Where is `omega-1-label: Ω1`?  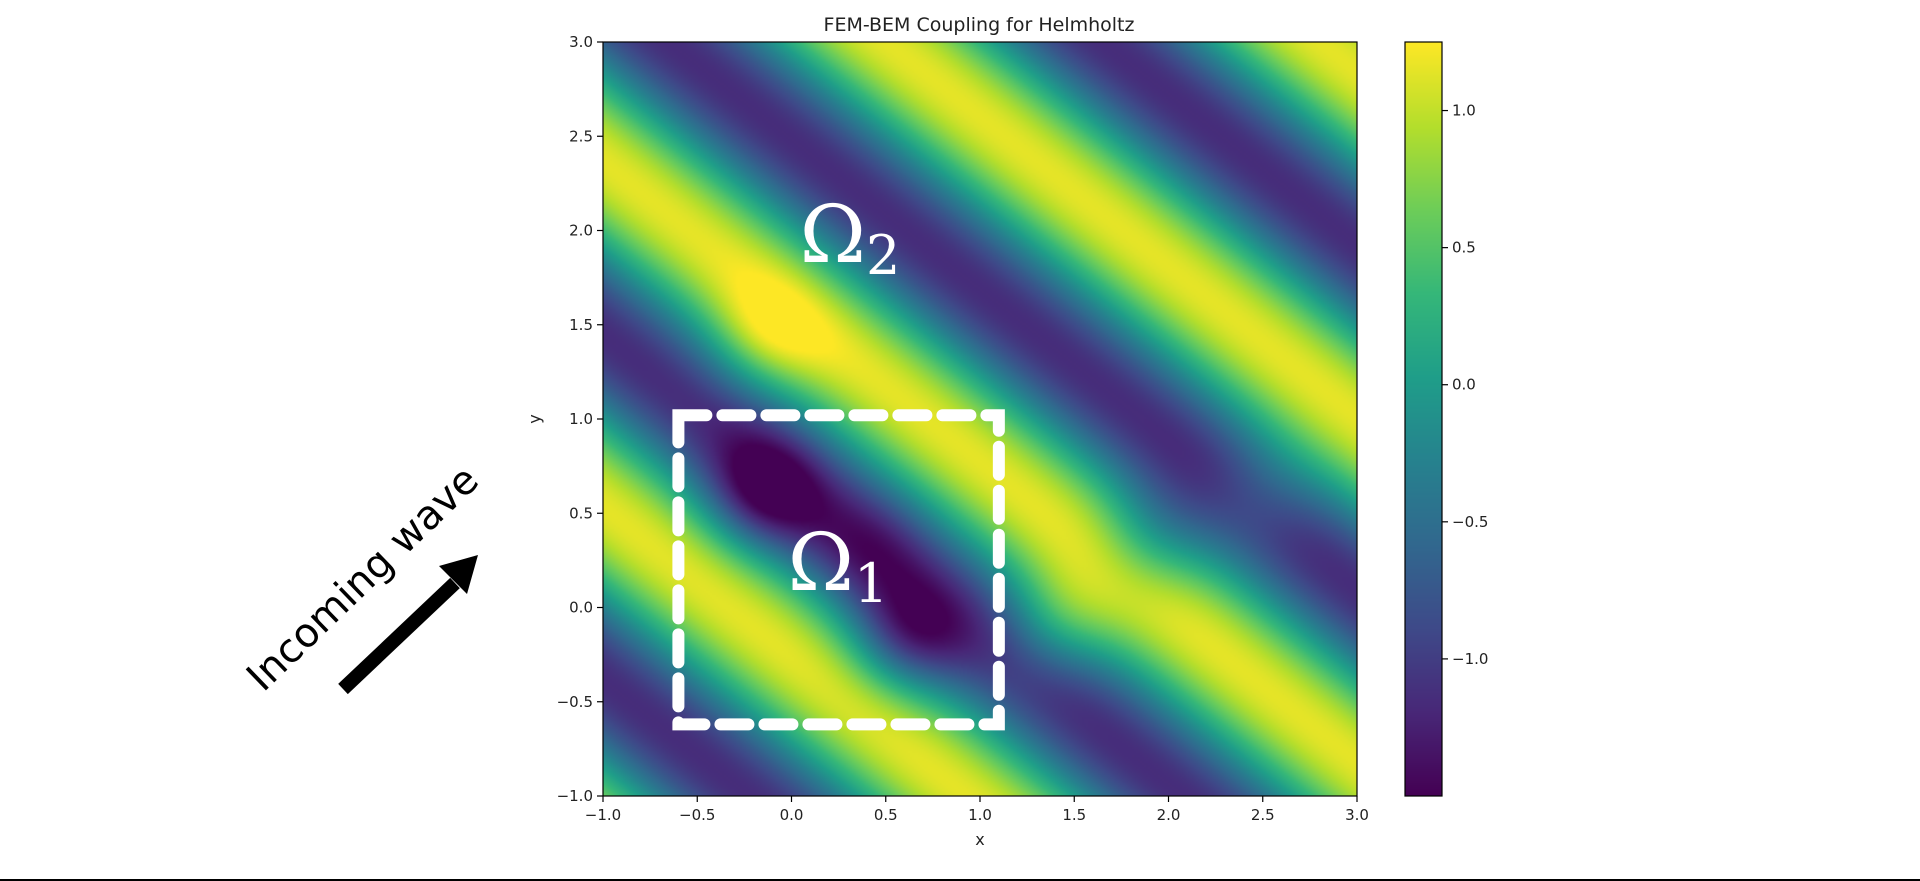
omega-1-label: Ω1 is located at coordinates (838, 565).